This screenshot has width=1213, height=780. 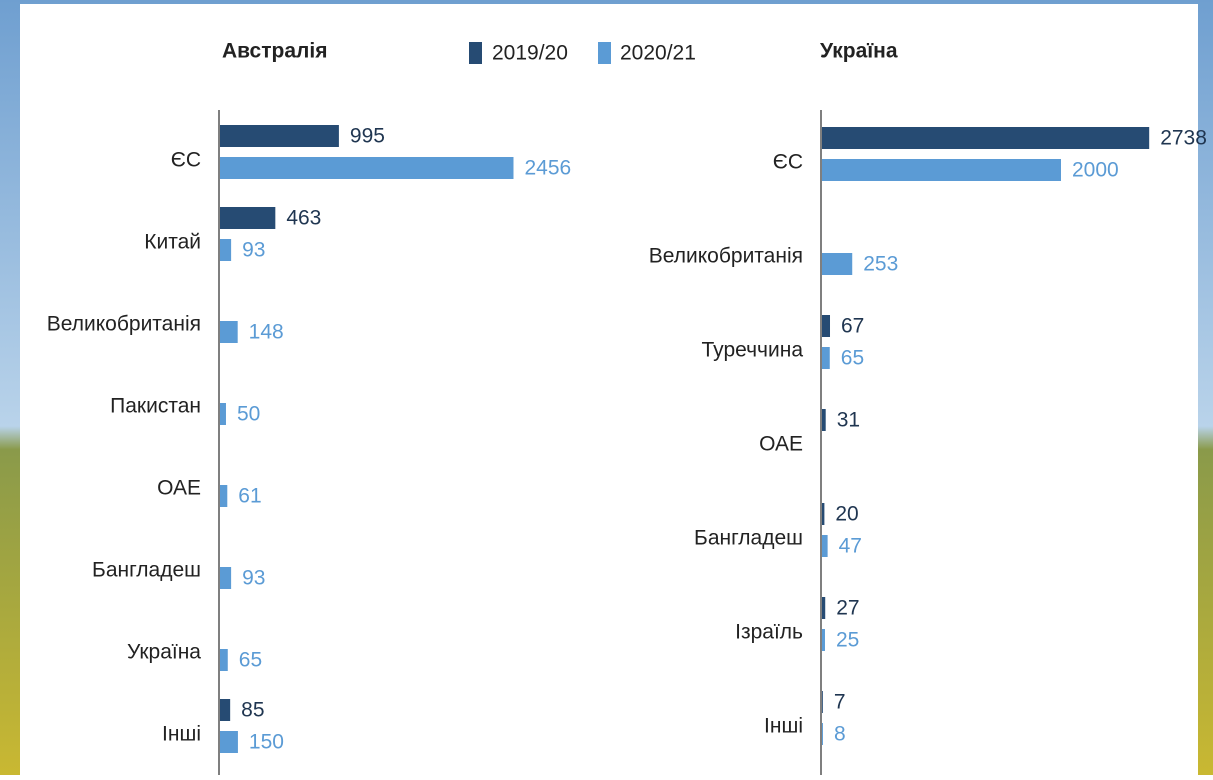 What do you see at coordinates (848, 420) in the screenshot?
I see `data-label: 31` at bounding box center [848, 420].